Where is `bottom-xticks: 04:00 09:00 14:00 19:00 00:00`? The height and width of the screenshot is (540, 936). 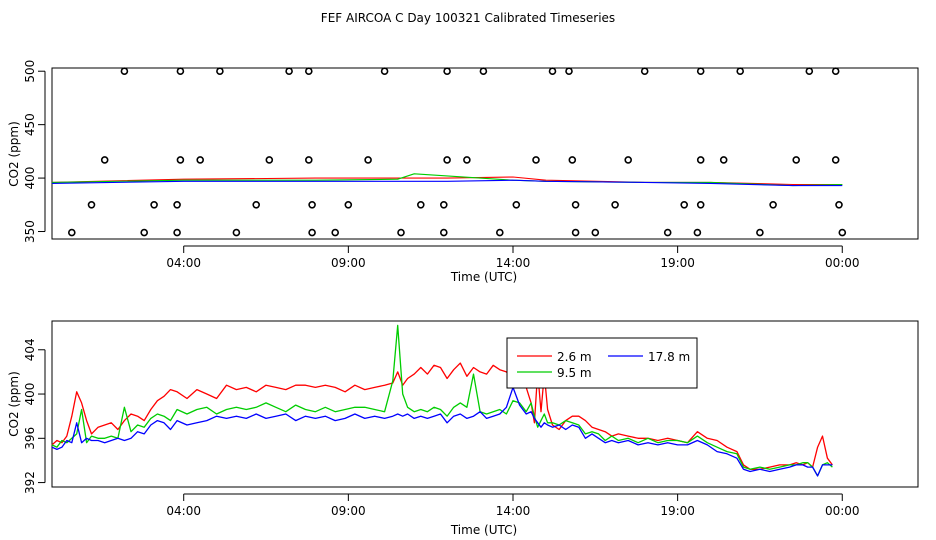 bottom-xticks: 04:00 09:00 14:00 19:00 00:00 is located at coordinates (513, 505).